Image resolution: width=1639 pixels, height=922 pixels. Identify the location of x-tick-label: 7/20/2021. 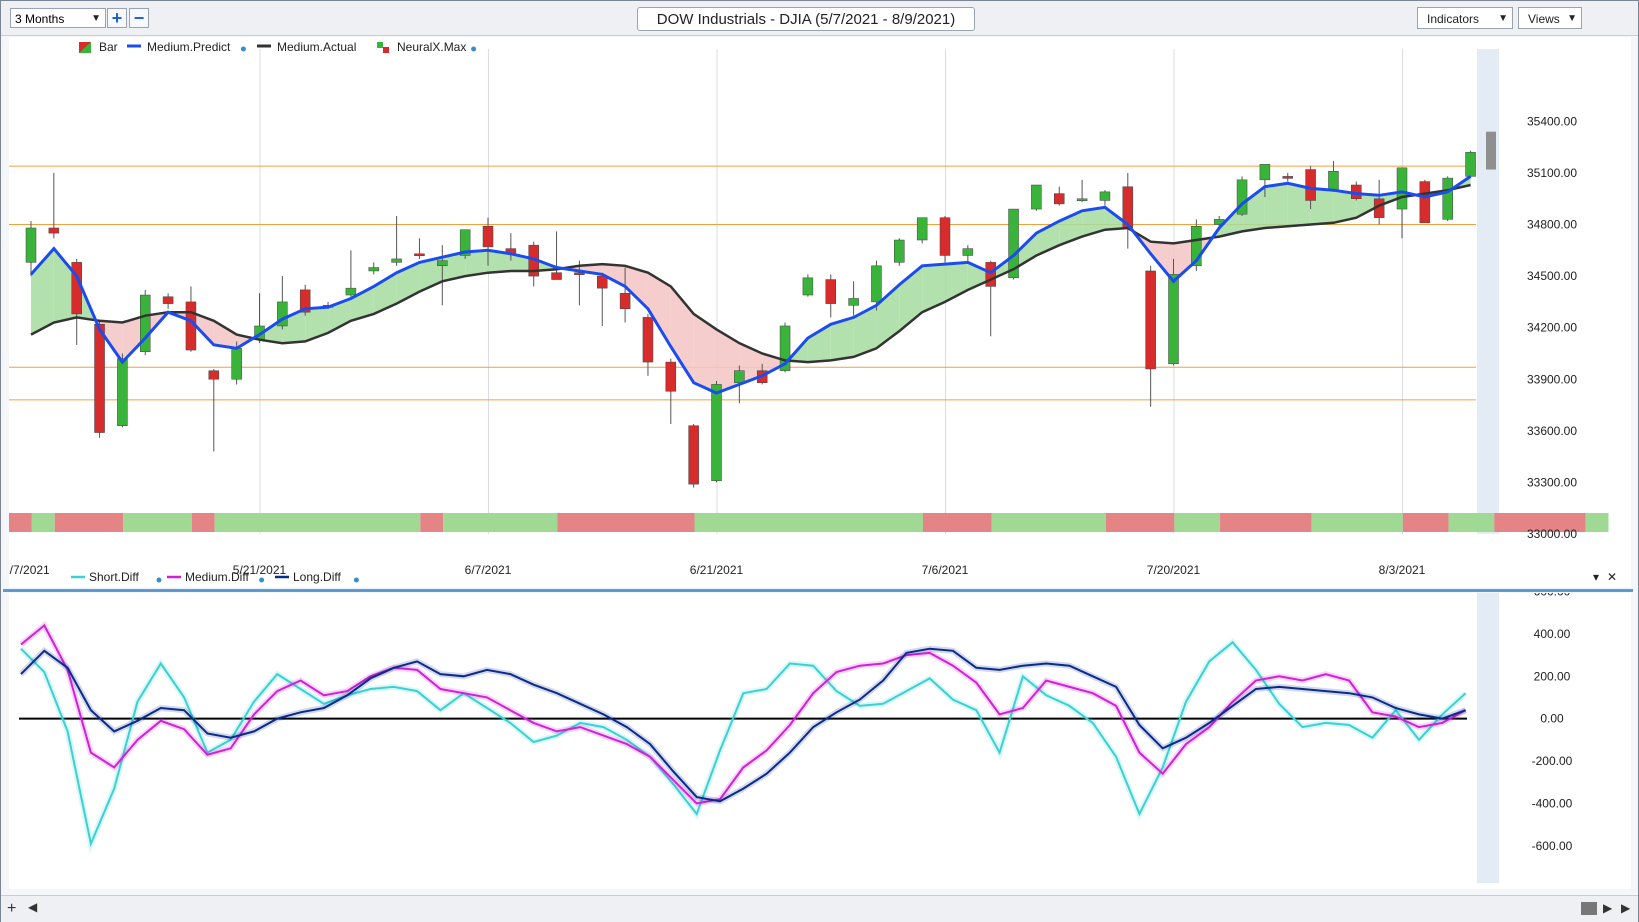
(1174, 570).